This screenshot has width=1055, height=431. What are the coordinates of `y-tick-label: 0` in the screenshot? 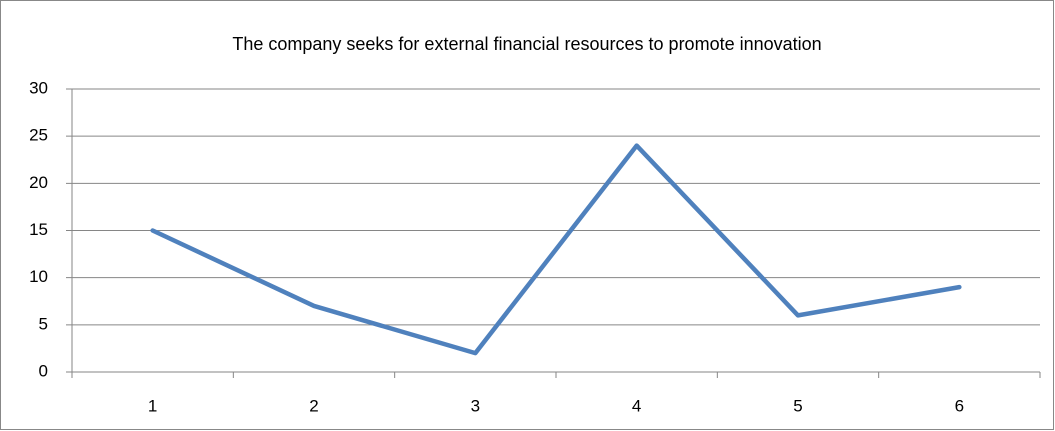 It's located at (43, 370).